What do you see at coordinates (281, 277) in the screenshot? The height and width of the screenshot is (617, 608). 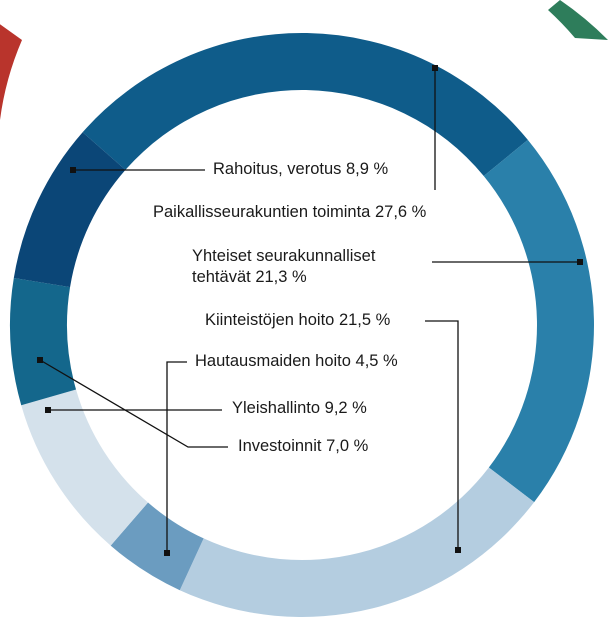 I see `value-label: 21,3 %` at bounding box center [281, 277].